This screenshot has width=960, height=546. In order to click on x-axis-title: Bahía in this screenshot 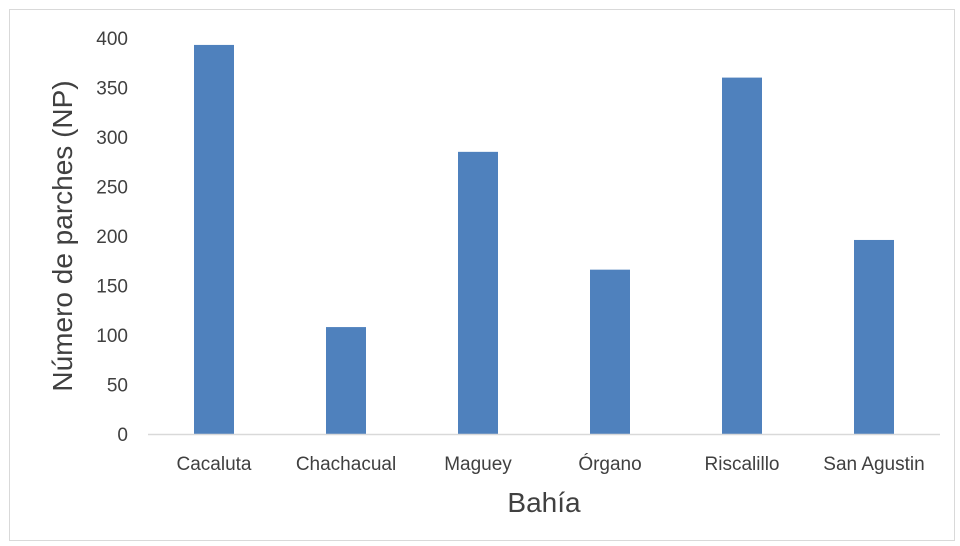, I will do `click(544, 502)`.